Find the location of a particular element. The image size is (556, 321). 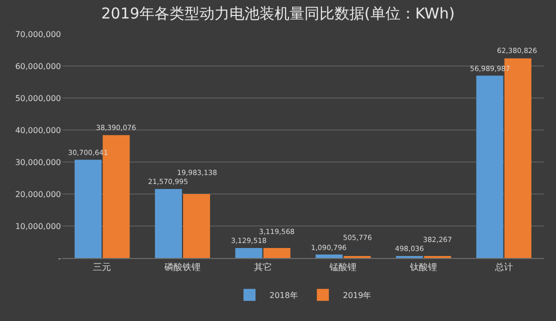

y-tick-label: 10,000,000 is located at coordinates (38, 226).